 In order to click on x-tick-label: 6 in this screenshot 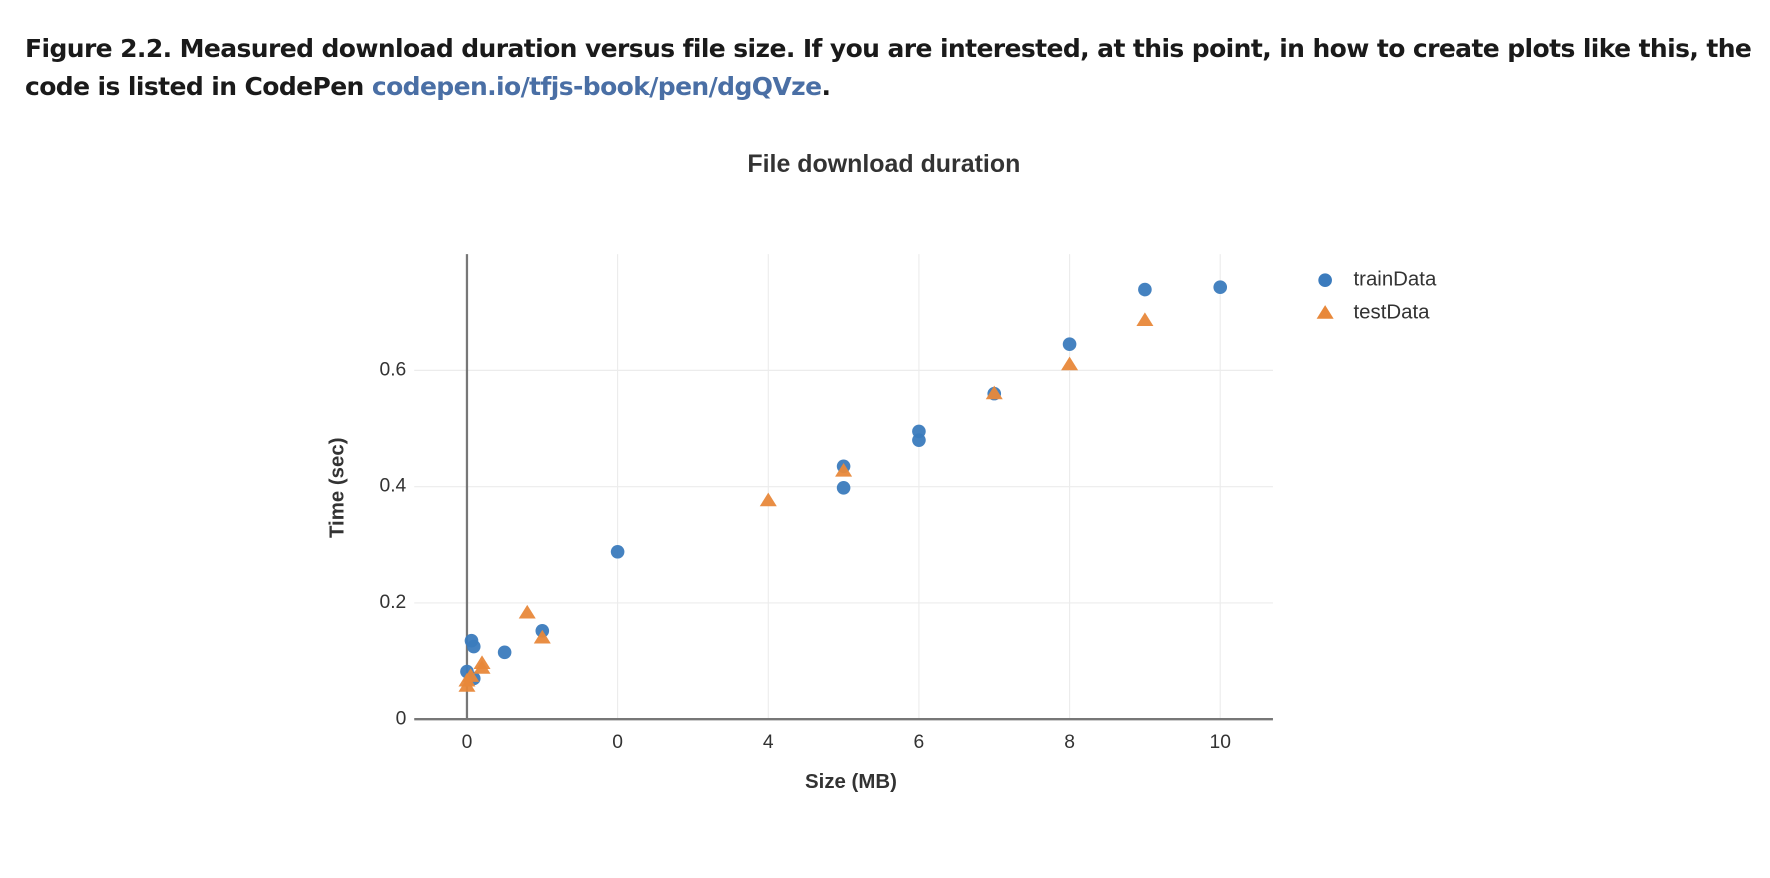, I will do `click(919, 742)`.